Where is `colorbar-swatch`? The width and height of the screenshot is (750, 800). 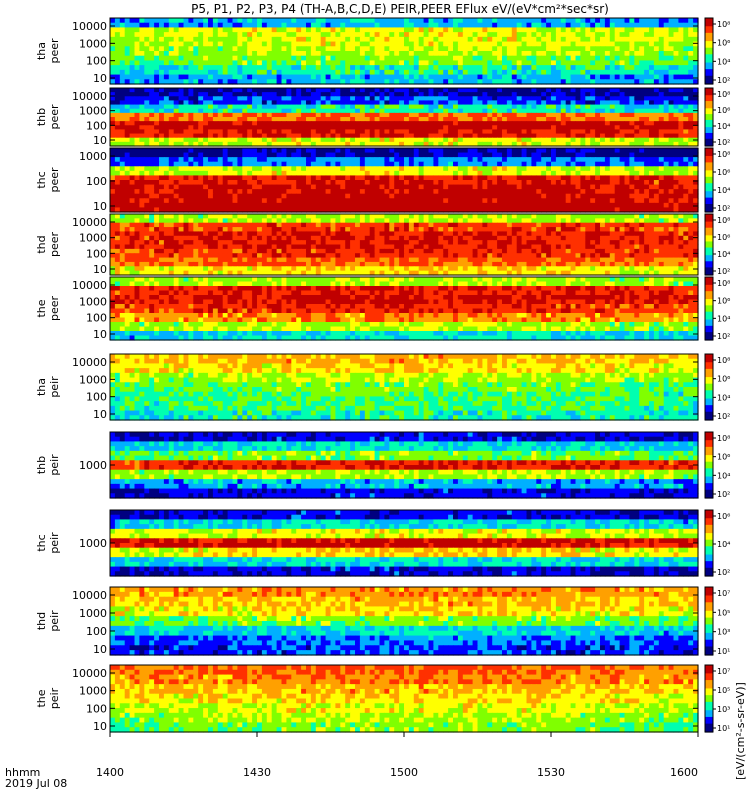
colorbar-swatch is located at coordinates (709, 91).